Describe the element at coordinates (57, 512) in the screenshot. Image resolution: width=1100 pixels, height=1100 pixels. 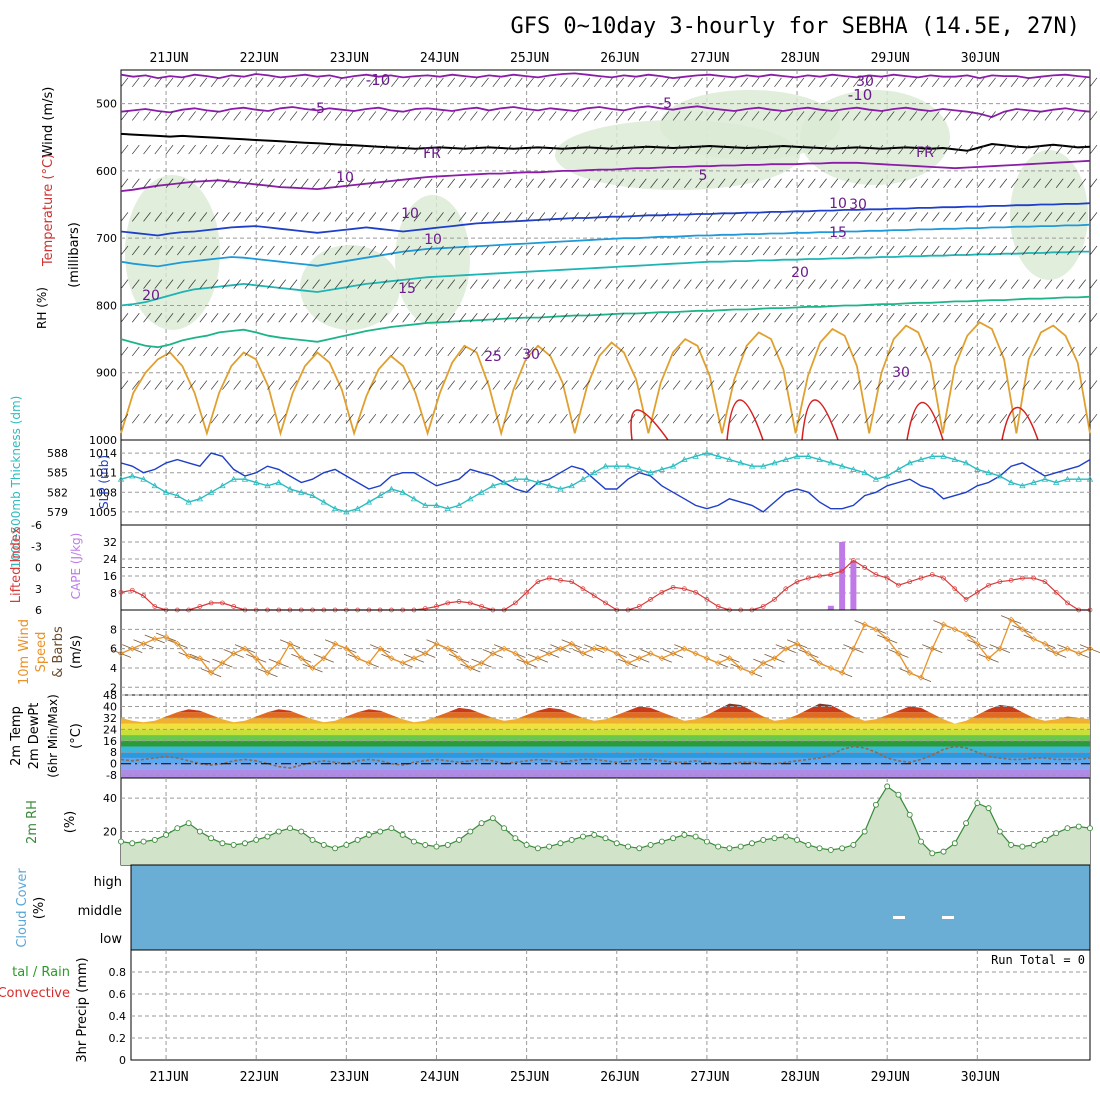
I see `tick-label: 579` at that location.